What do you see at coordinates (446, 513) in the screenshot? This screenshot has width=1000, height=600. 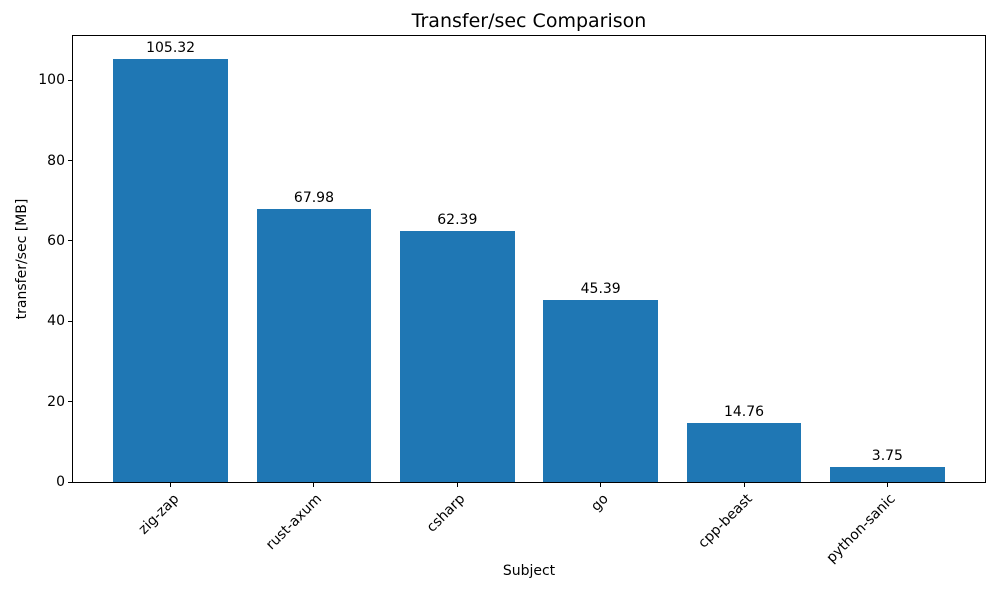 I see `x-tick-label: csharp` at bounding box center [446, 513].